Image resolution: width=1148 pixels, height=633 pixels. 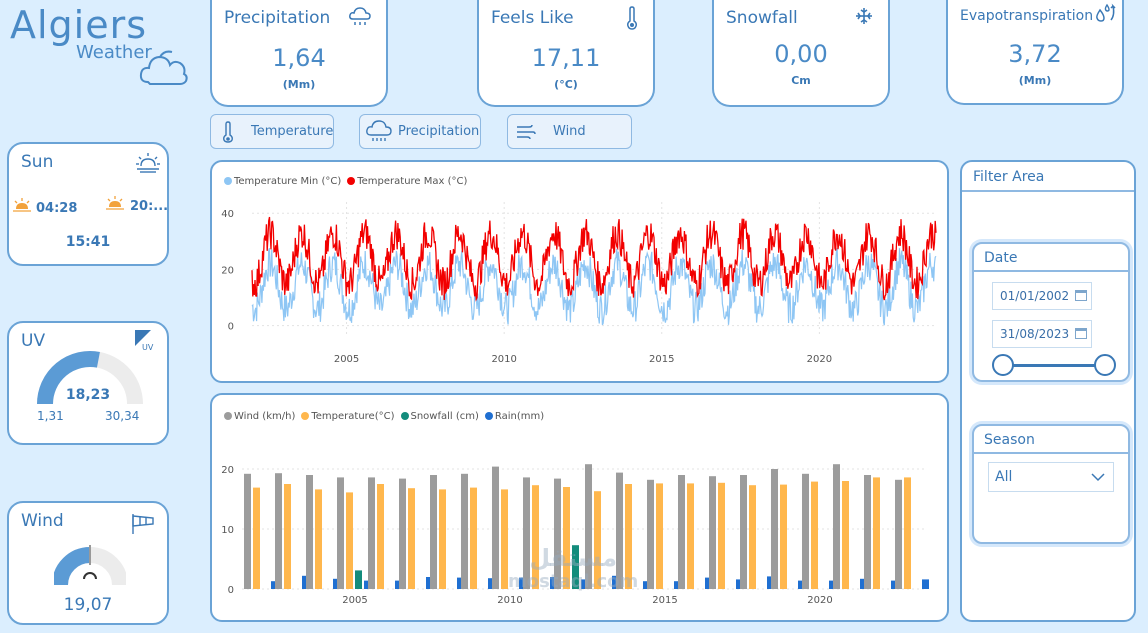 I want to click on uv-max: 30,34, so click(x=122, y=416).